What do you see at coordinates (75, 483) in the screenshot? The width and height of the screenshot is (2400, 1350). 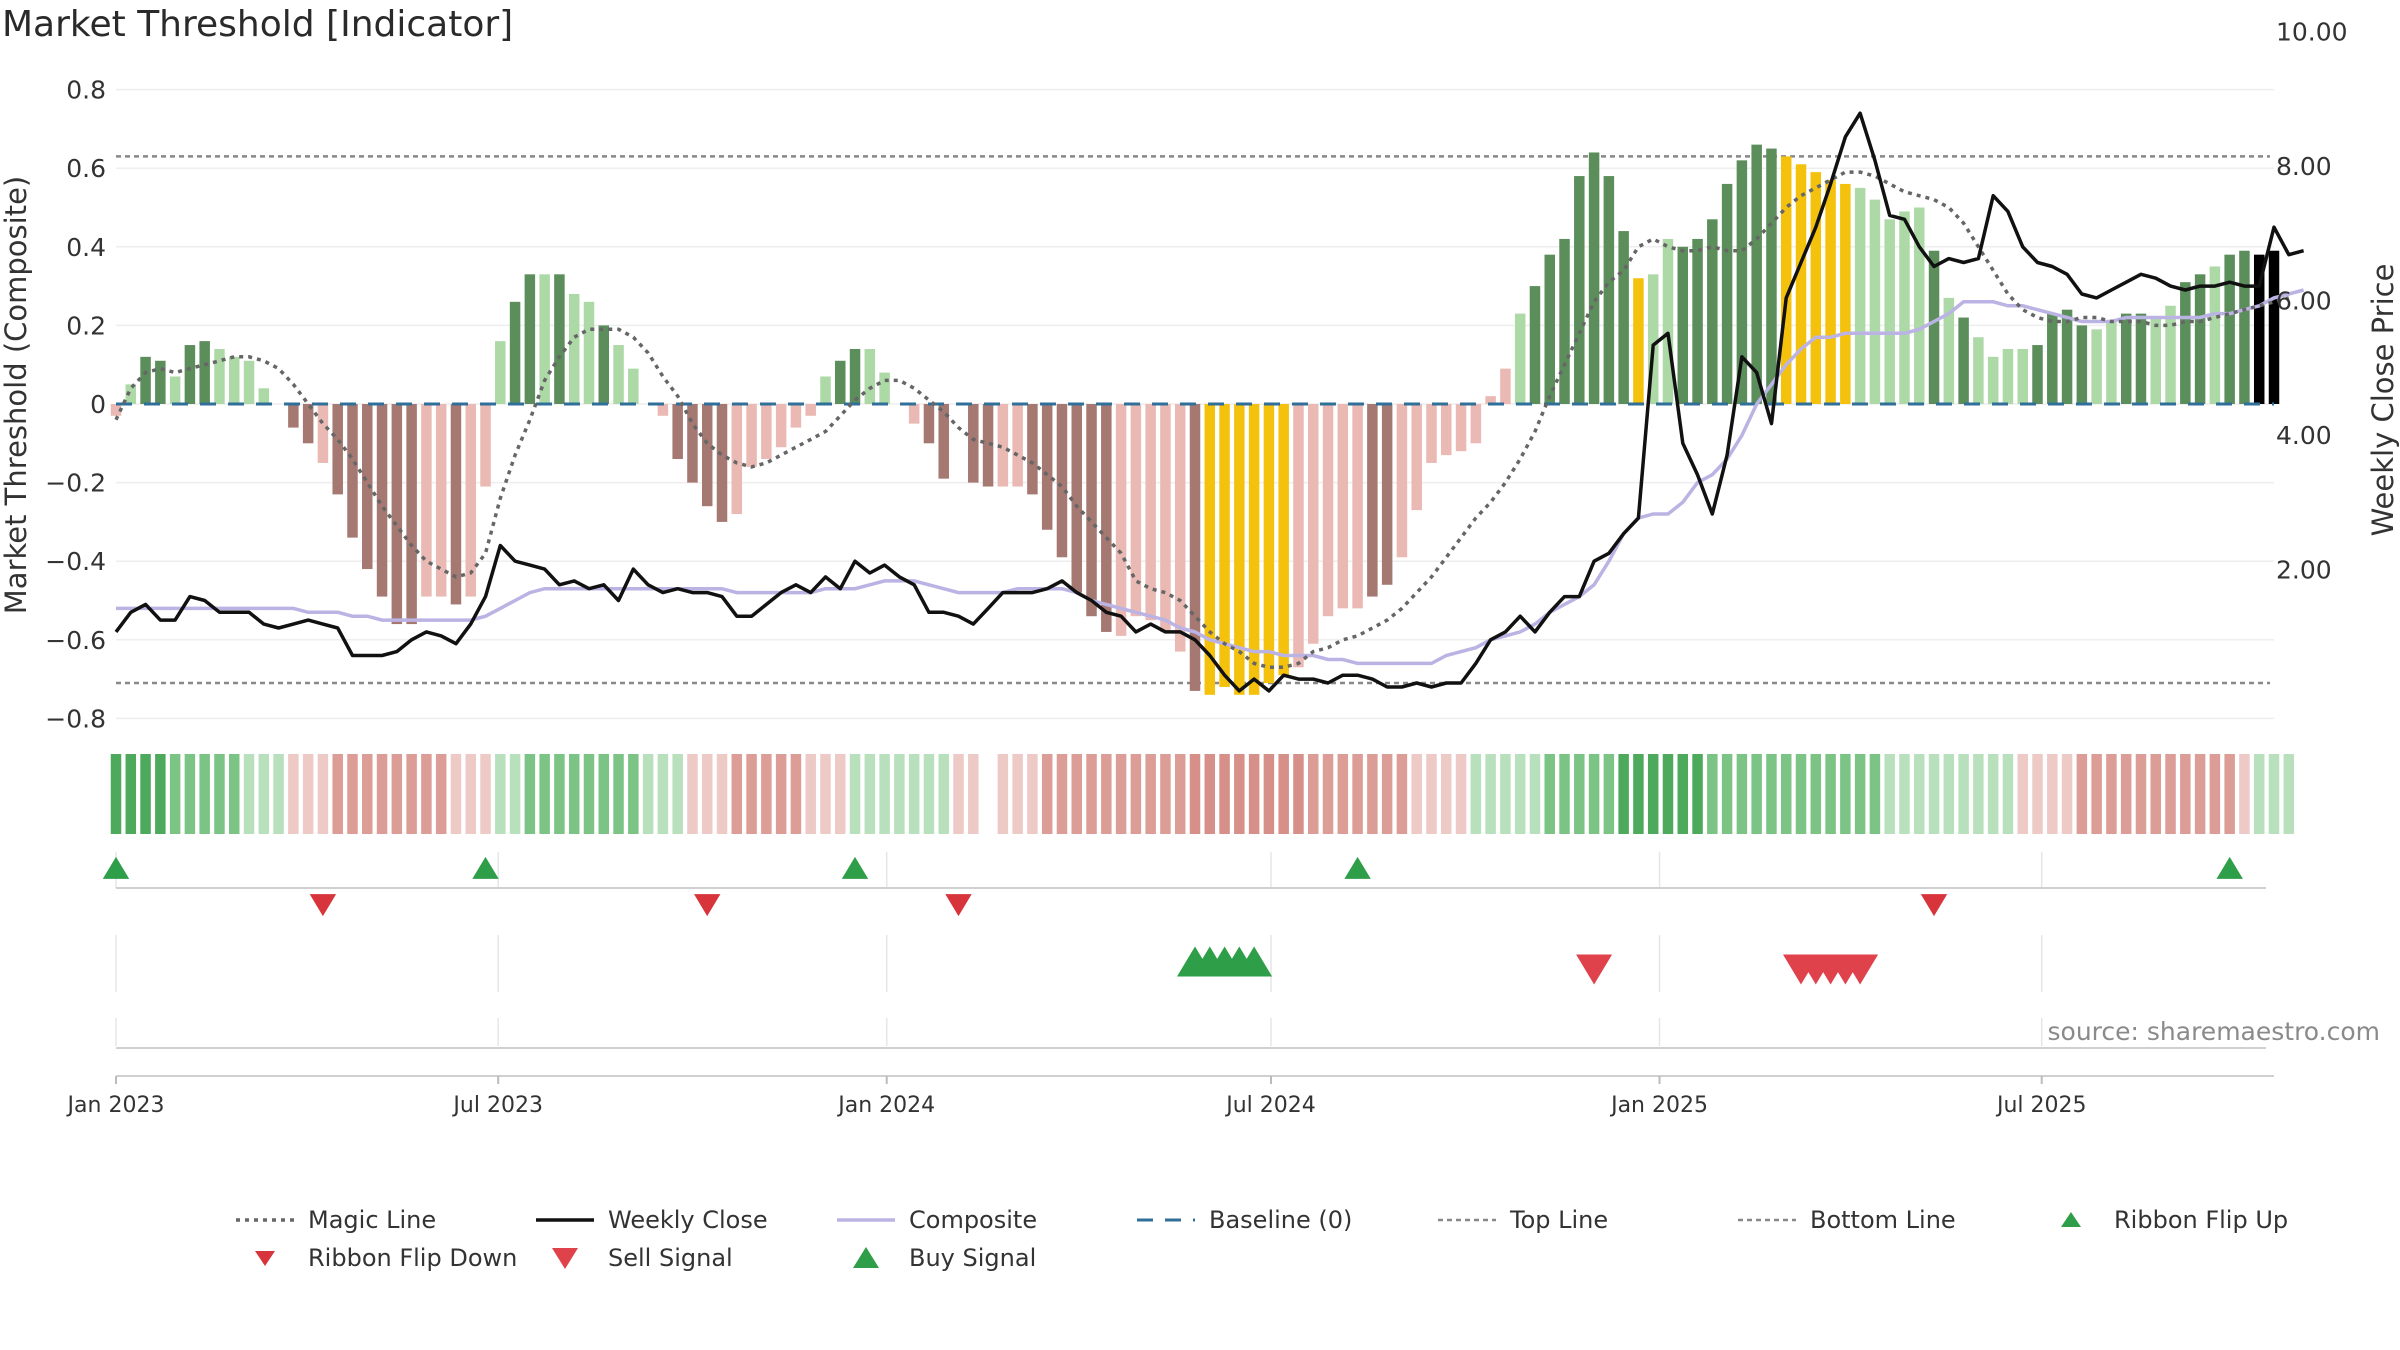 I see `y-tick-label: −0.2` at bounding box center [75, 483].